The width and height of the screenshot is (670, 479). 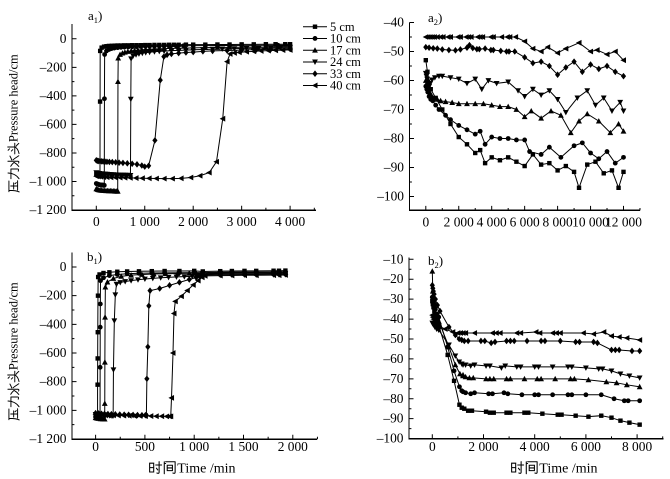 What do you see at coordinates (345, 62) in the screenshot?
I see `svg-text: 24 cm` at bounding box center [345, 62].